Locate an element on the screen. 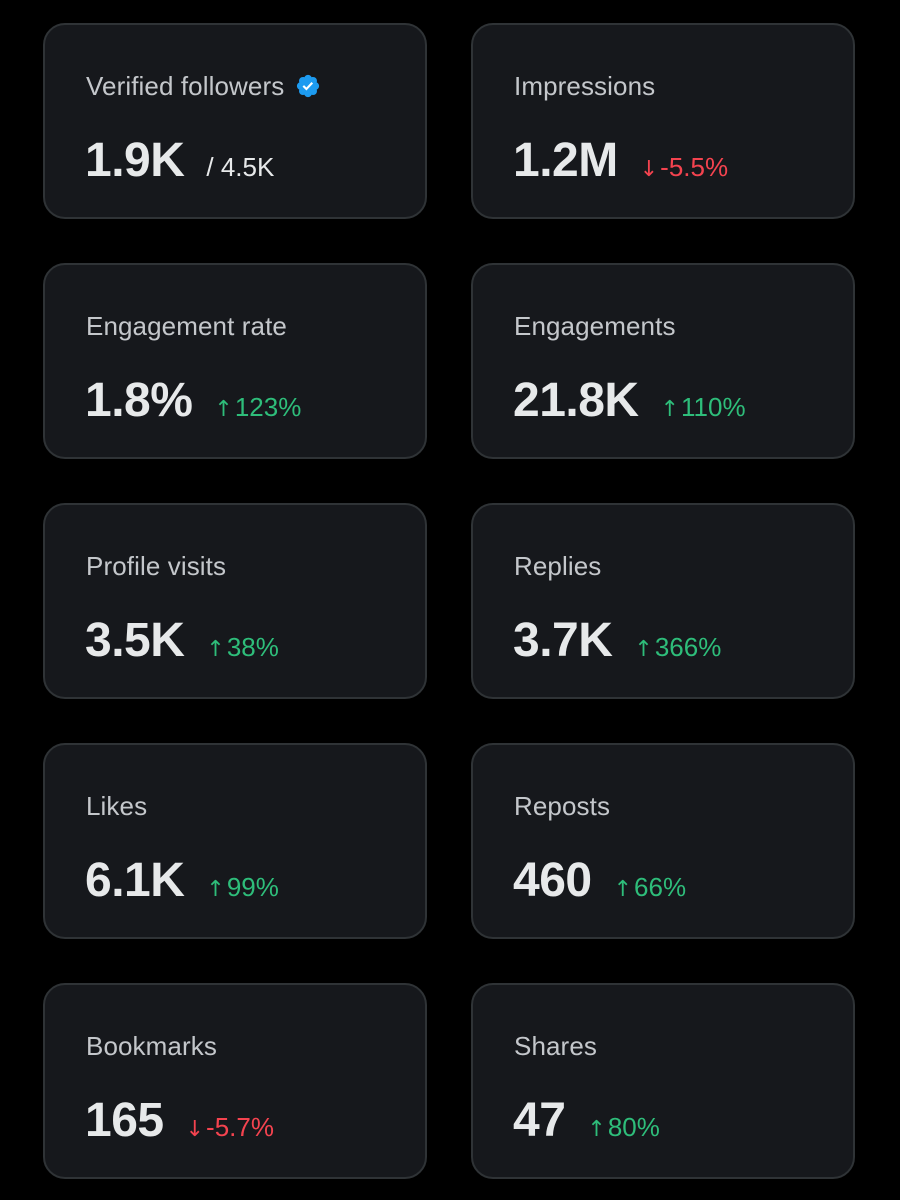 Image resolution: width=900 pixels, height=1200 pixels. metric-label-row: Profile visits is located at coordinates (156, 566).